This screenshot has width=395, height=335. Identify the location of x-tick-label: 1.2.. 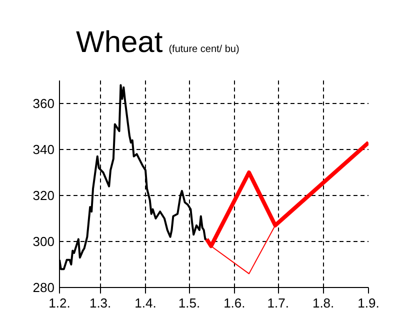
(59, 303).